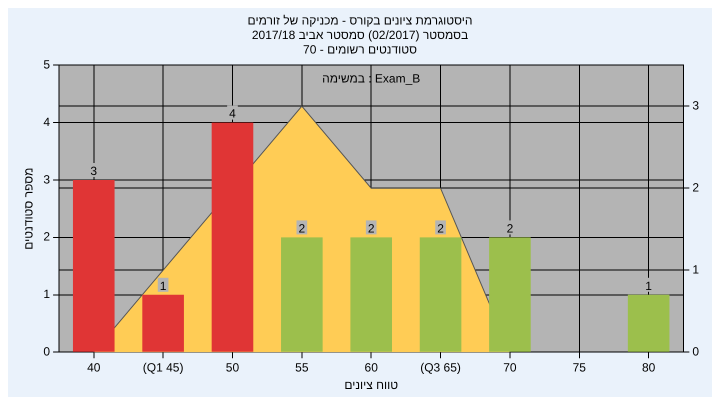 The width and height of the screenshot is (720, 405). What do you see at coordinates (302, 367) in the screenshot?
I see `x-tick-label: 55` at bounding box center [302, 367].